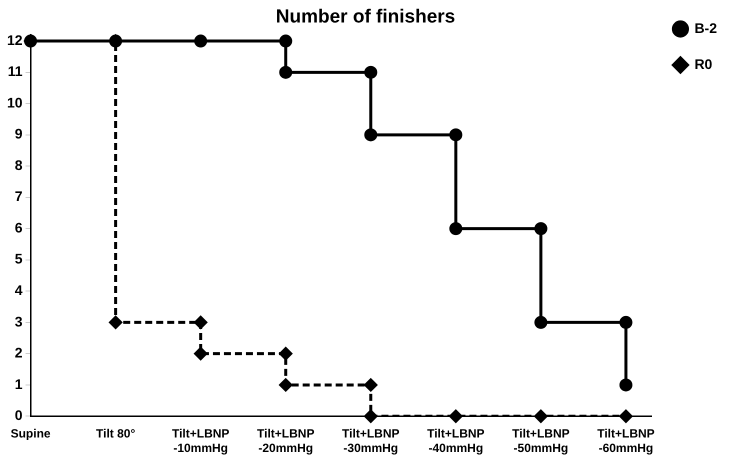 The image size is (737, 459). Describe the element at coordinates (18, 134) in the screenshot. I see `y-tick-label: 9` at that location.